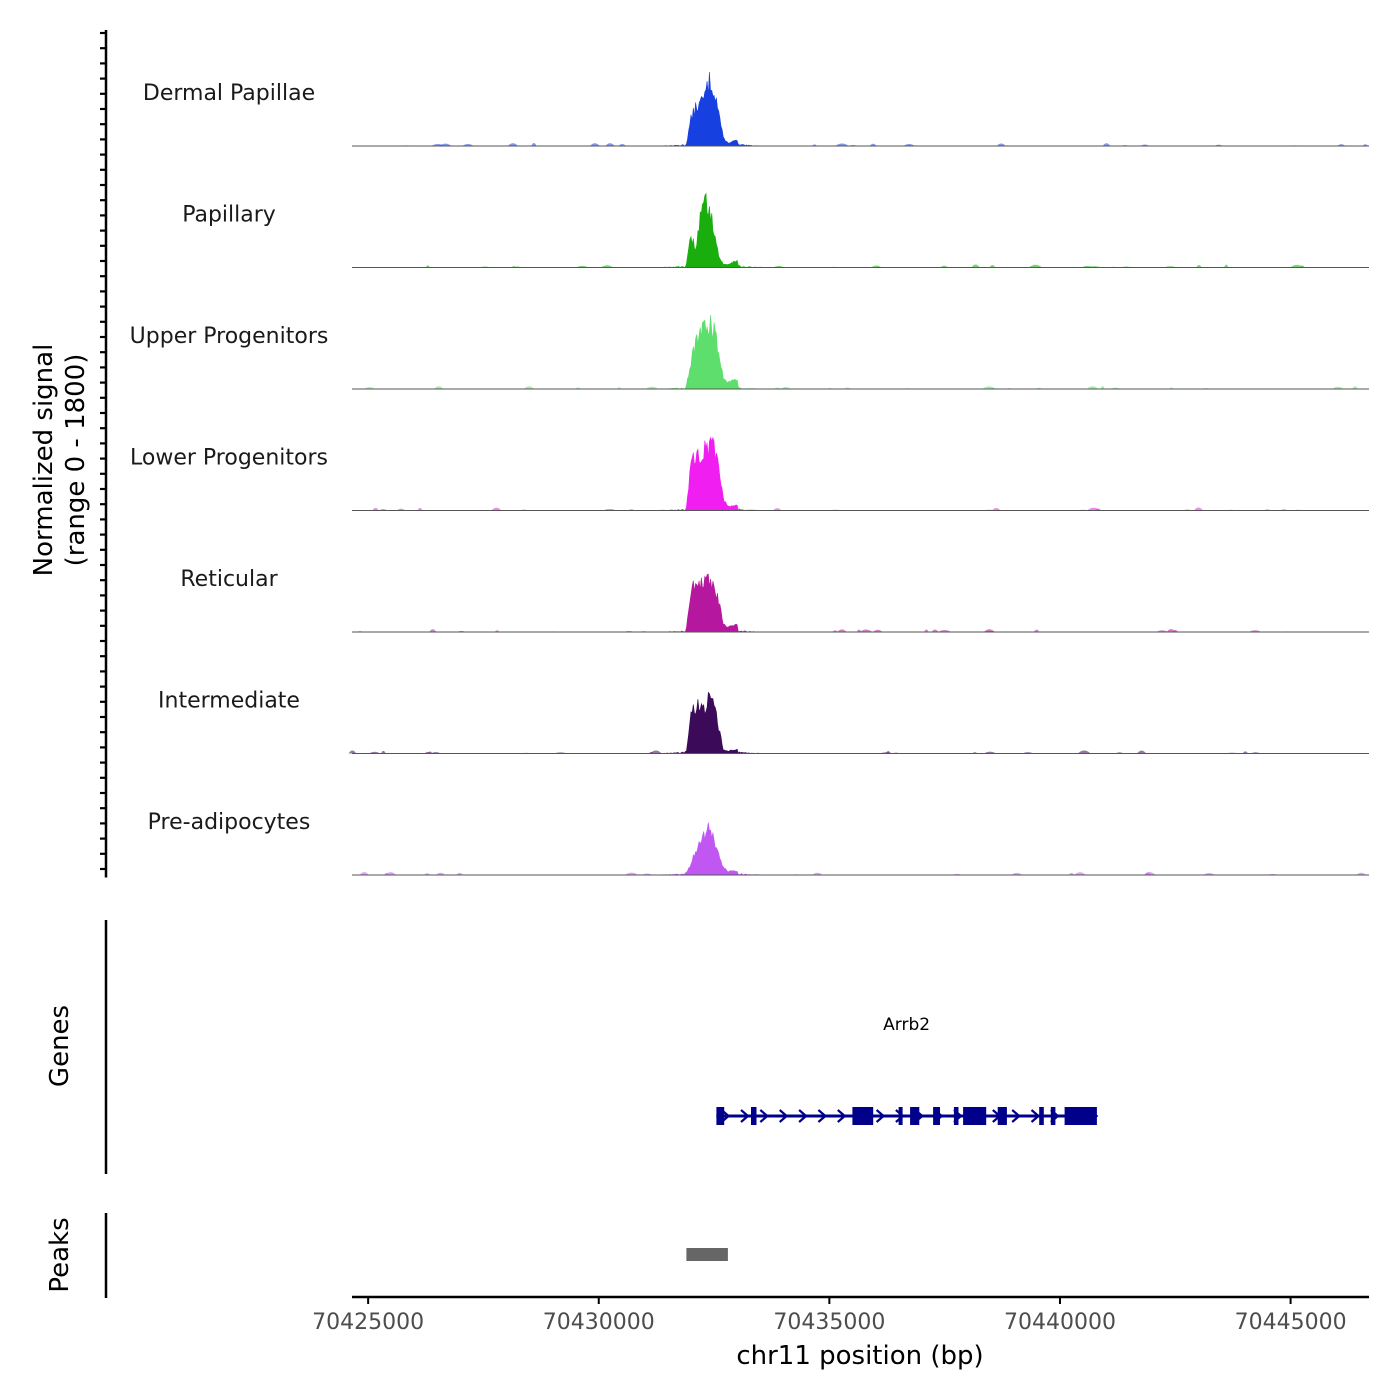 The image size is (1400, 1400). What do you see at coordinates (229, 215) in the screenshot?
I see `track-label: Papillary` at bounding box center [229, 215].